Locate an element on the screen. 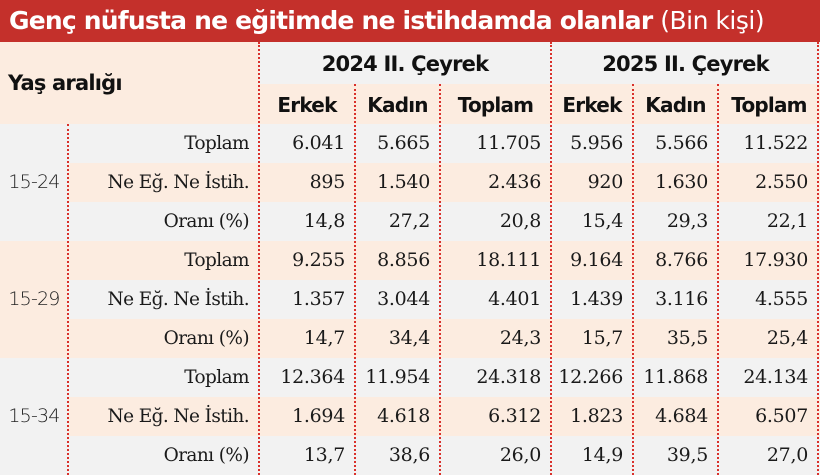 This screenshot has height=475, width=820. table-cell: 1.540 is located at coordinates (403, 182).